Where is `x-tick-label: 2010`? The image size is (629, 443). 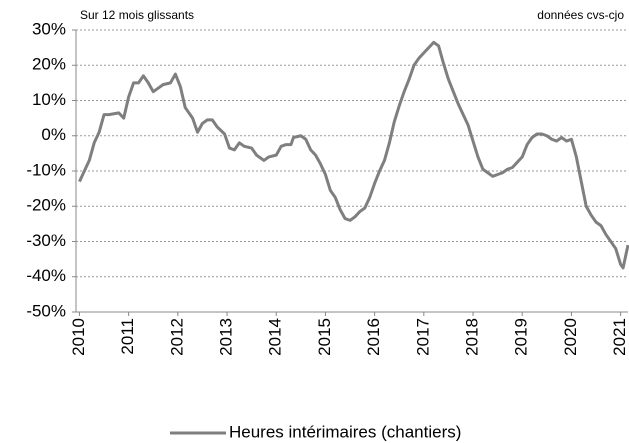 x-tick-label: 2010 is located at coordinates (78, 337).